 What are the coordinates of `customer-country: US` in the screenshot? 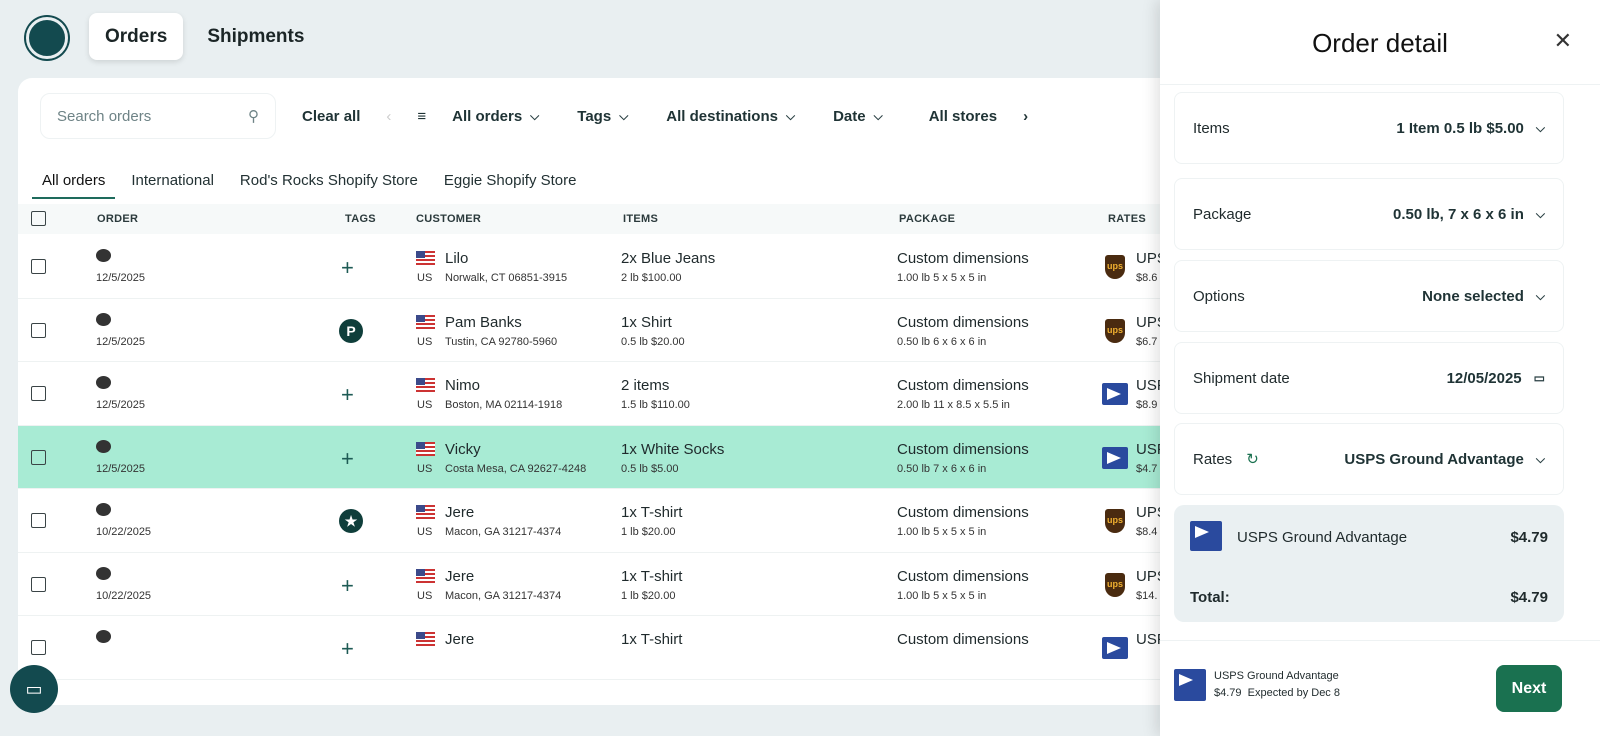 It's located at (425, 532).